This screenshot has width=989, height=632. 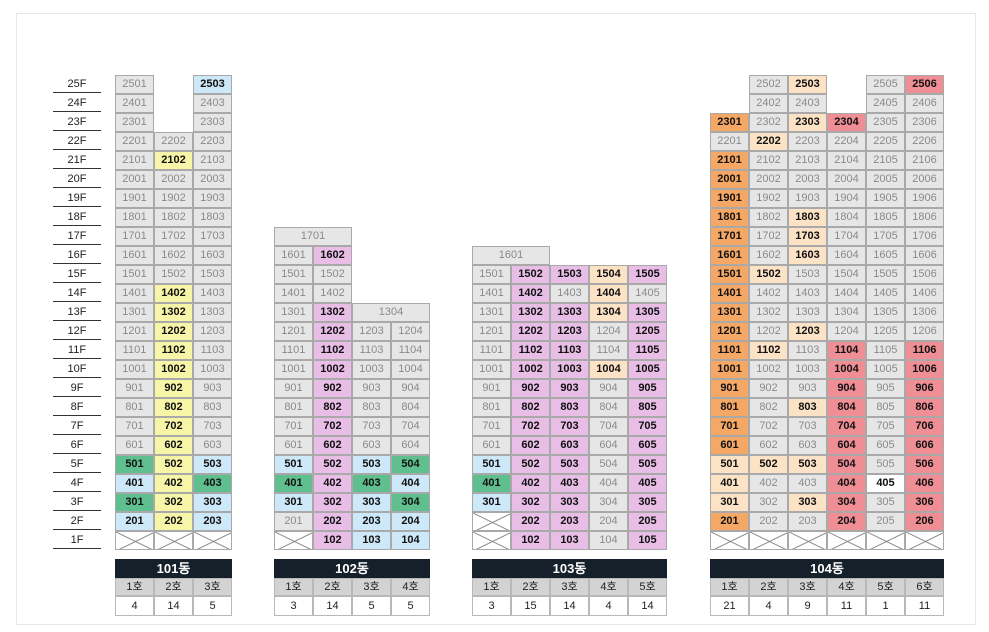 I want to click on unit-cell: 1103, so click(x=212, y=350).